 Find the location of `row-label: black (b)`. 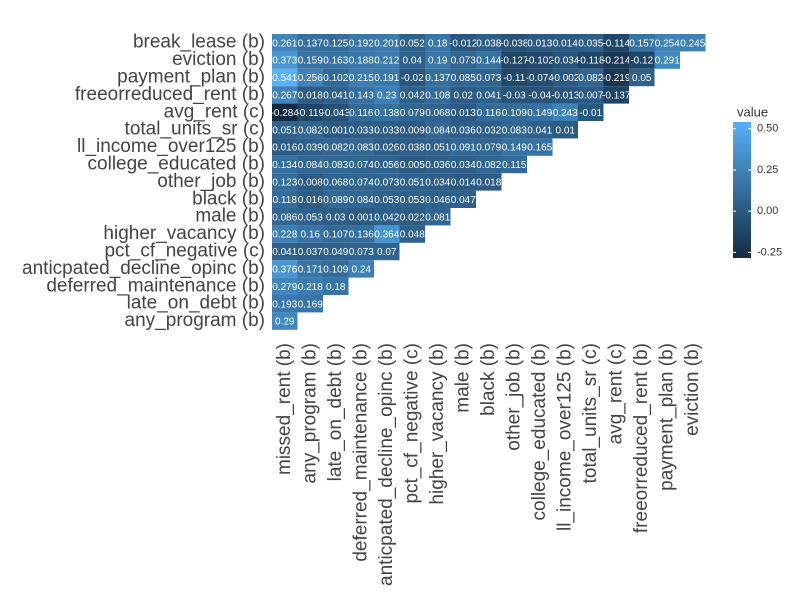

row-label: black (b) is located at coordinates (228, 198).